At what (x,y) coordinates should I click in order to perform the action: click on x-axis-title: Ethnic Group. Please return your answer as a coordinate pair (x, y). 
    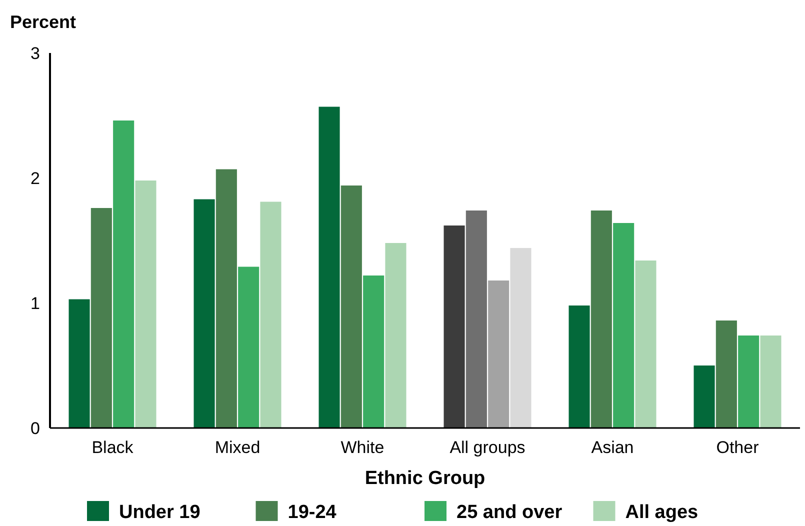
    Looking at the image, I should click on (425, 478).